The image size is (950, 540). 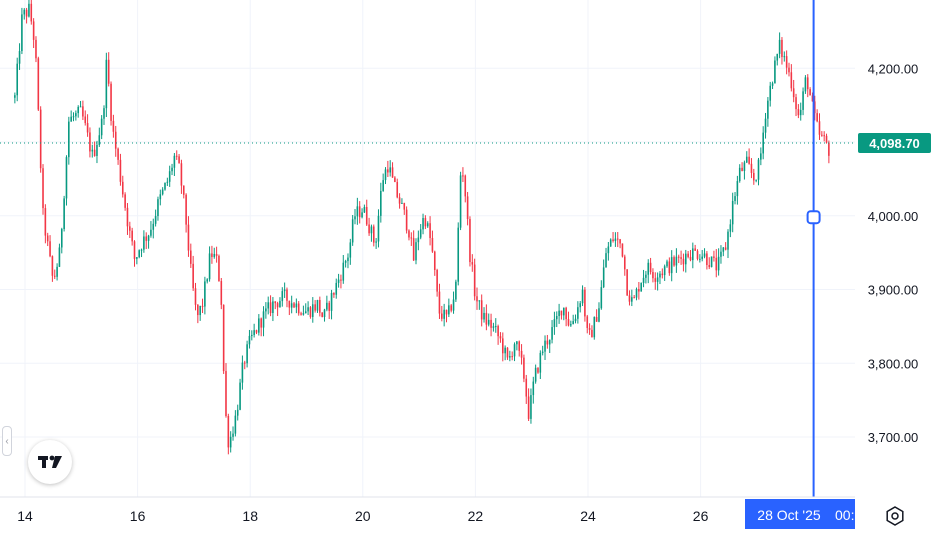 I want to click on y-tick-label: 4,000.00, so click(x=893, y=216).